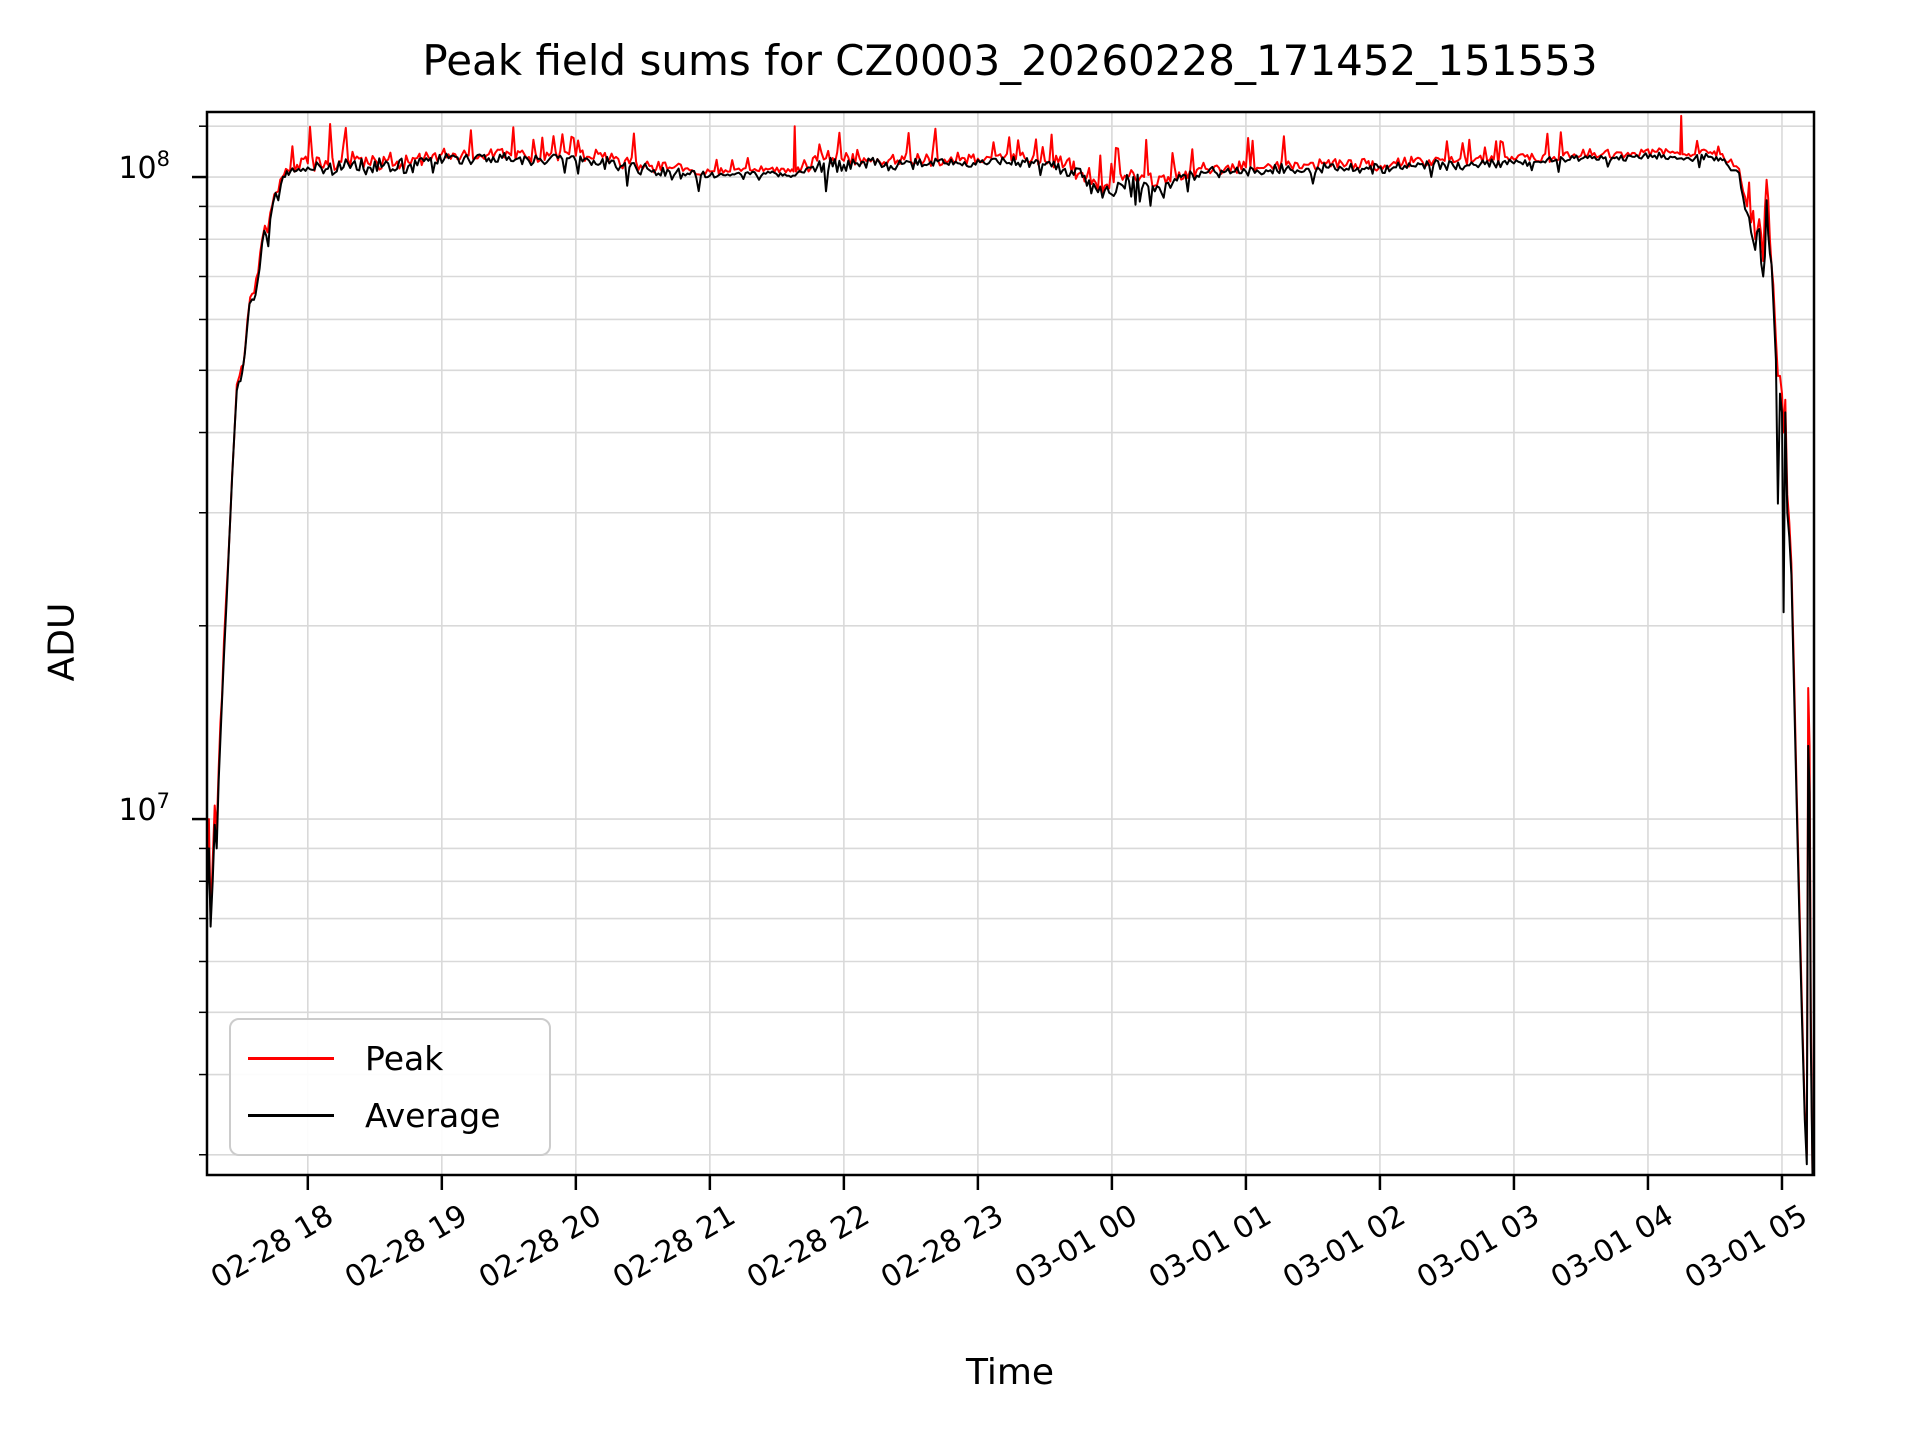 The width and height of the screenshot is (1920, 1440). I want to click on legend-label-average: Average, so click(433, 1116).